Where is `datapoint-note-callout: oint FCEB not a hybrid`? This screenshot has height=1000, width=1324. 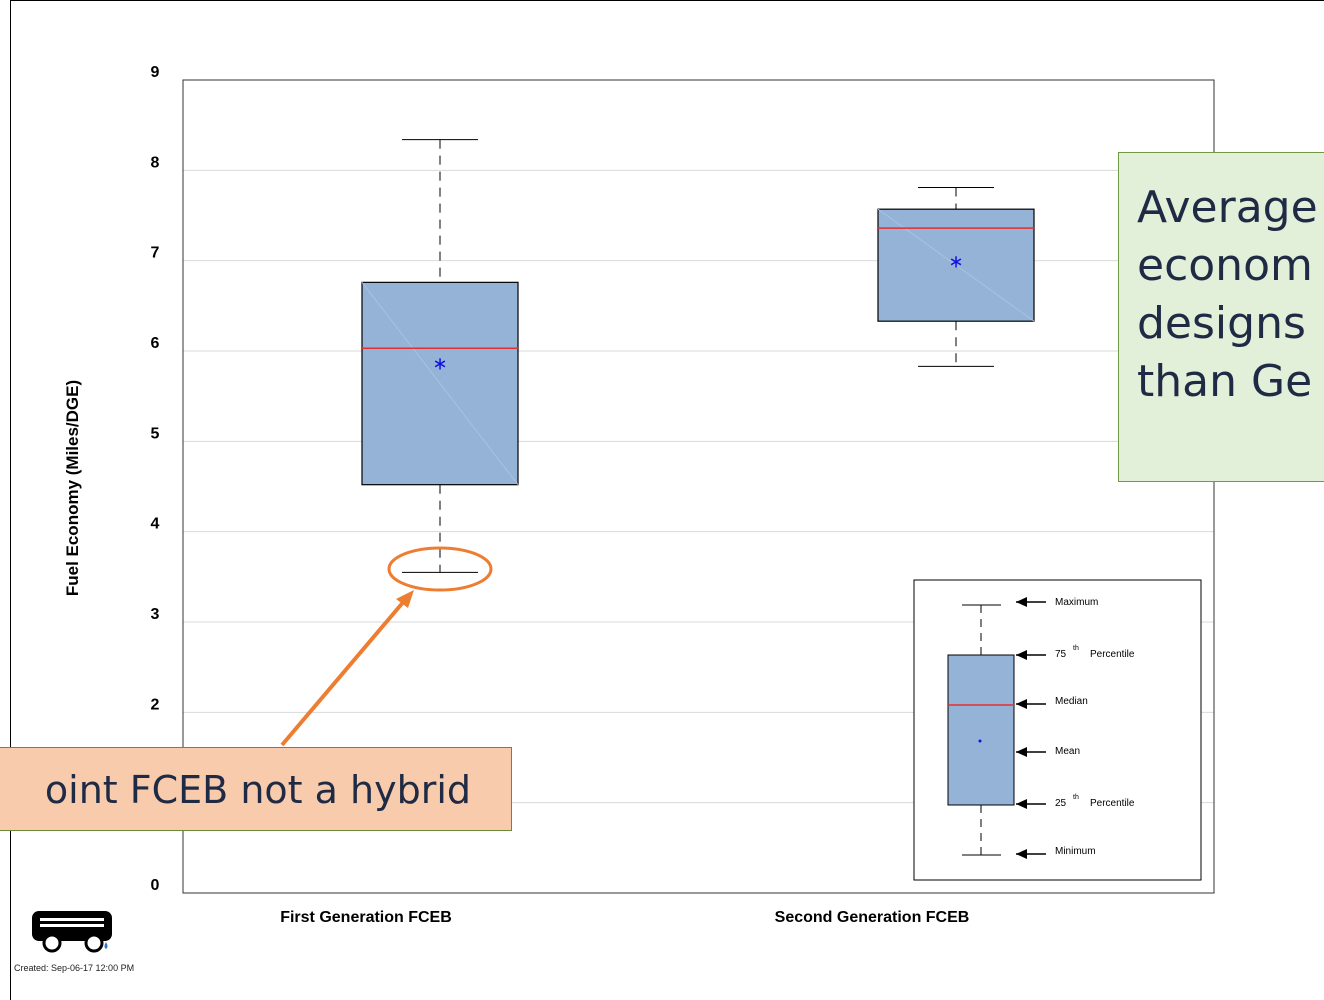
datapoint-note-callout: oint FCEB not a hybrid is located at coordinates (256, 789).